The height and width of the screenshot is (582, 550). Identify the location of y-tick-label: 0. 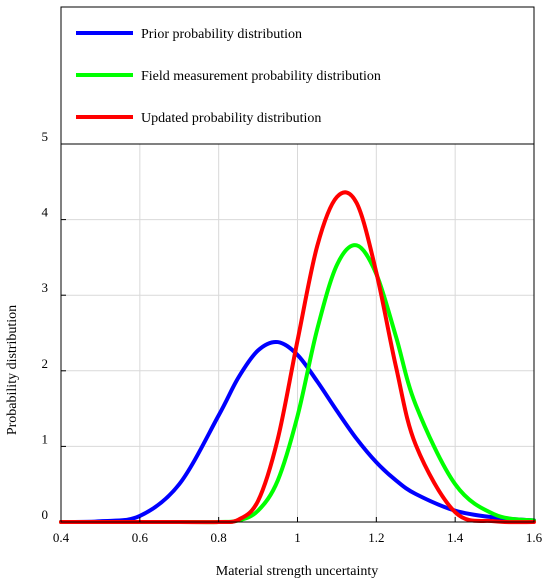
(45, 514).